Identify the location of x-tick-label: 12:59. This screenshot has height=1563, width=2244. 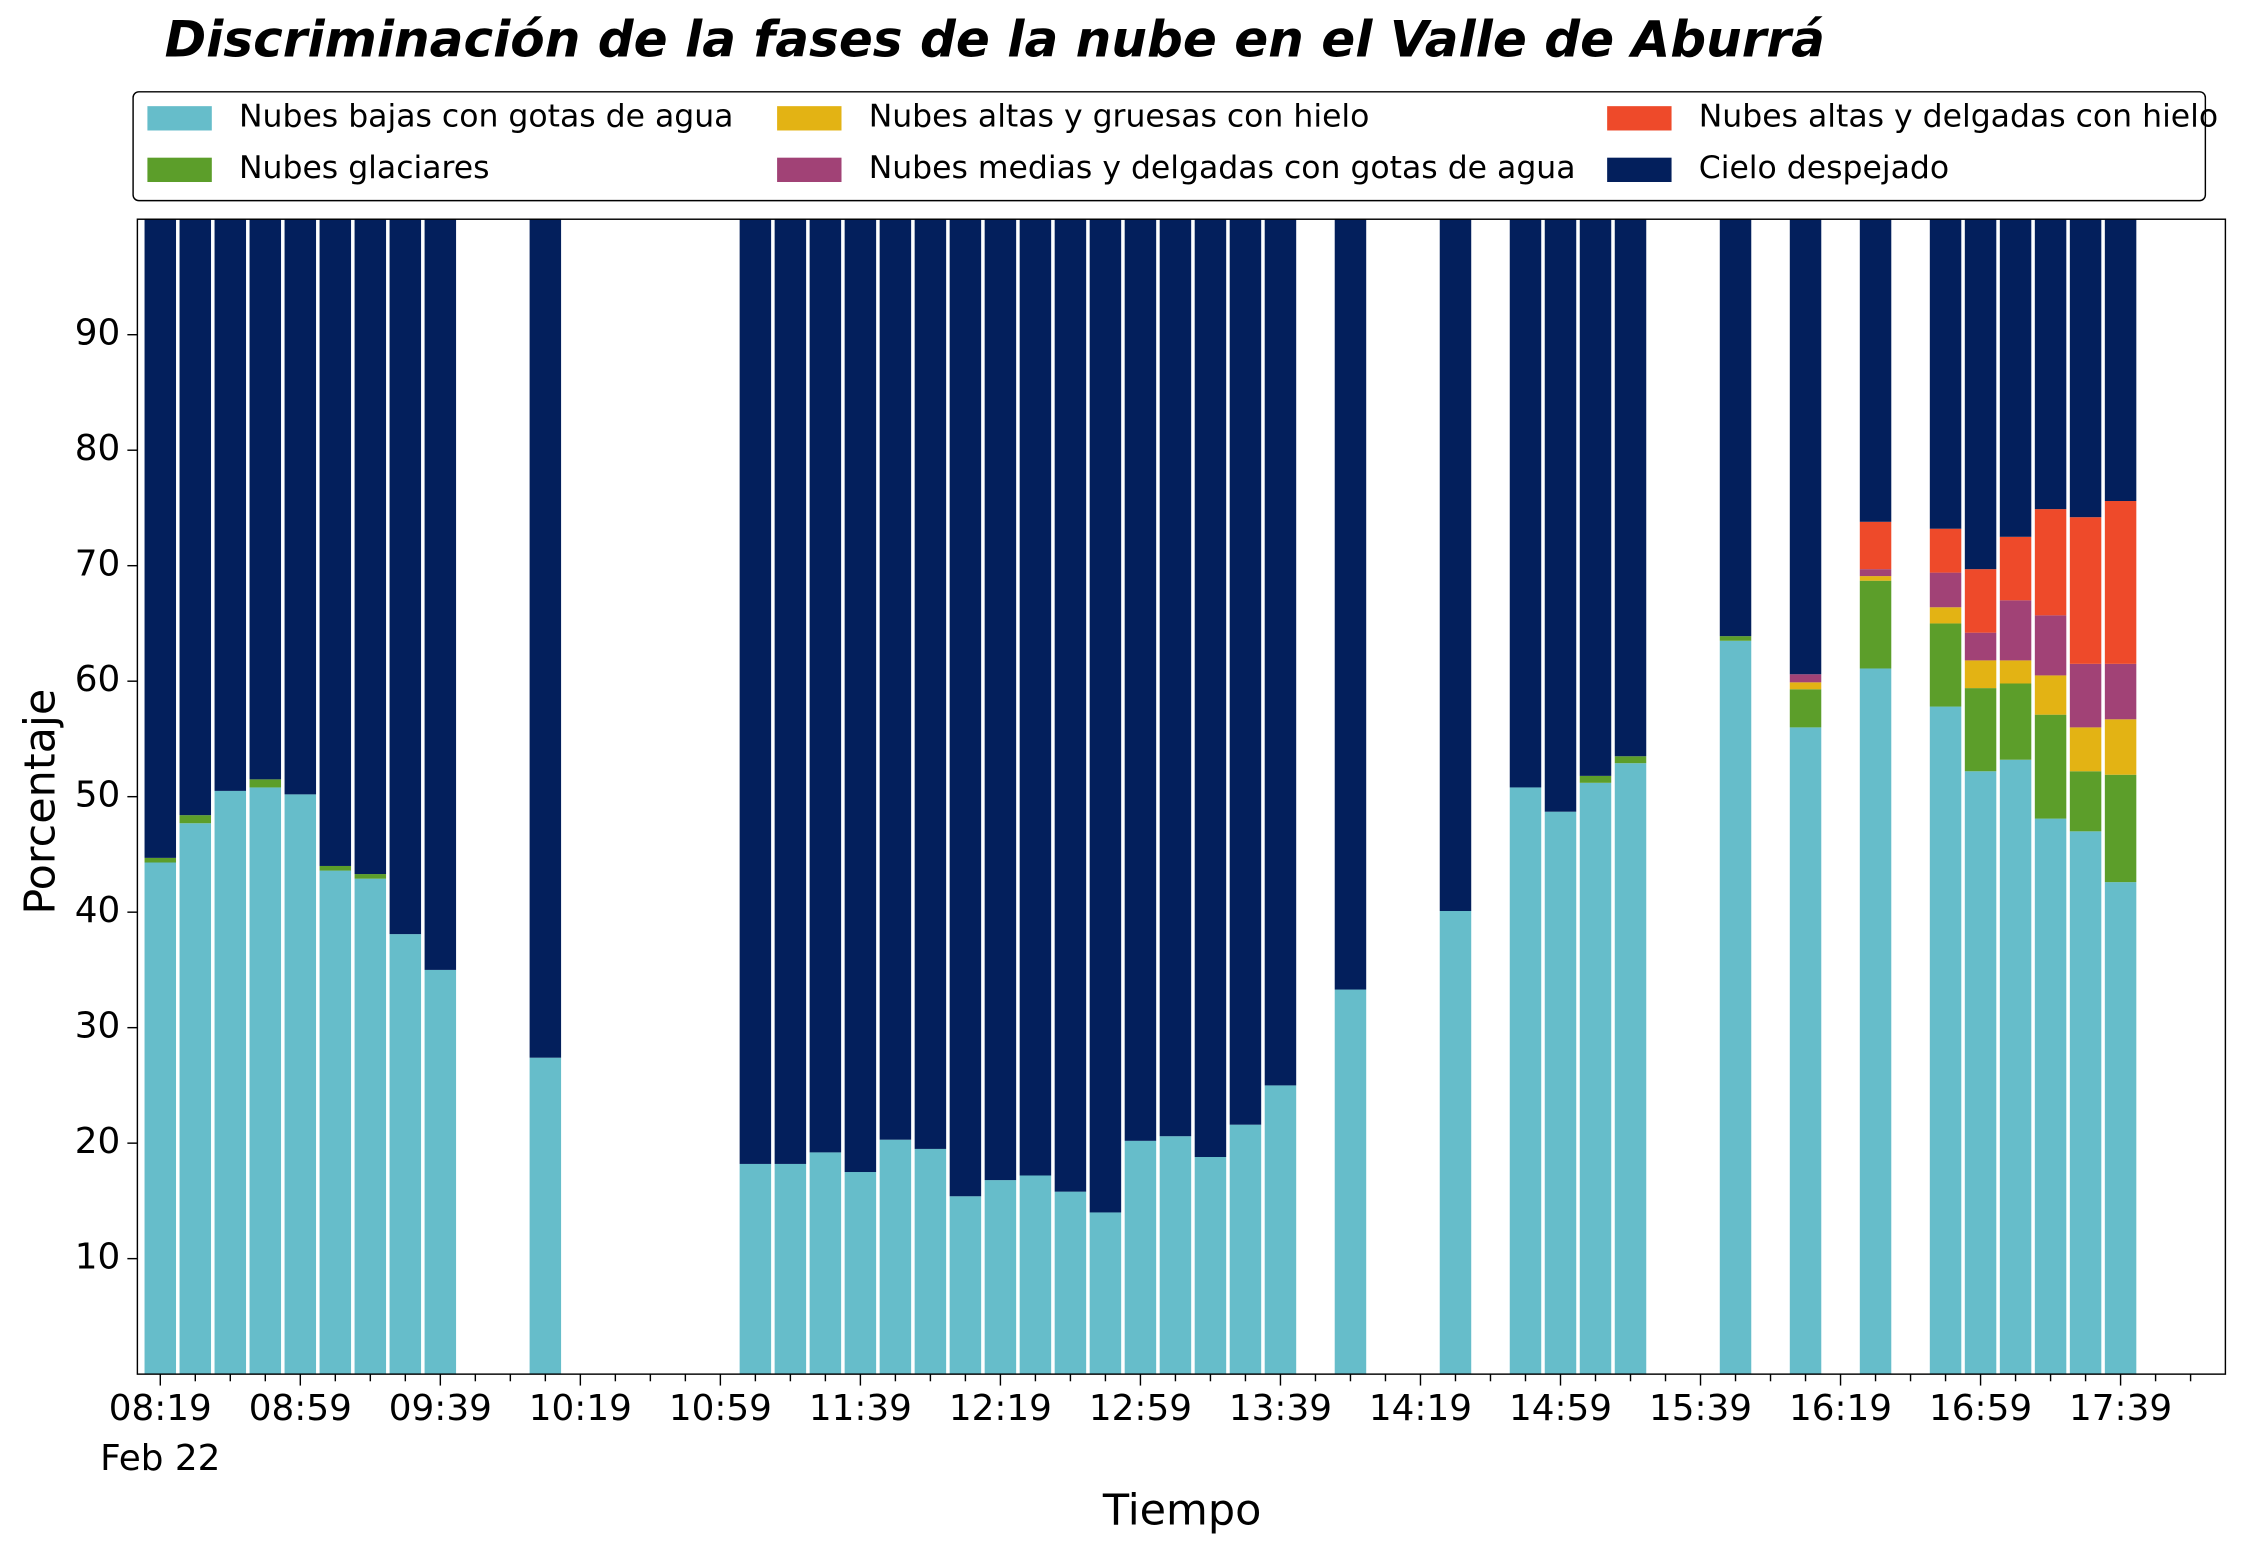
(1140, 1408).